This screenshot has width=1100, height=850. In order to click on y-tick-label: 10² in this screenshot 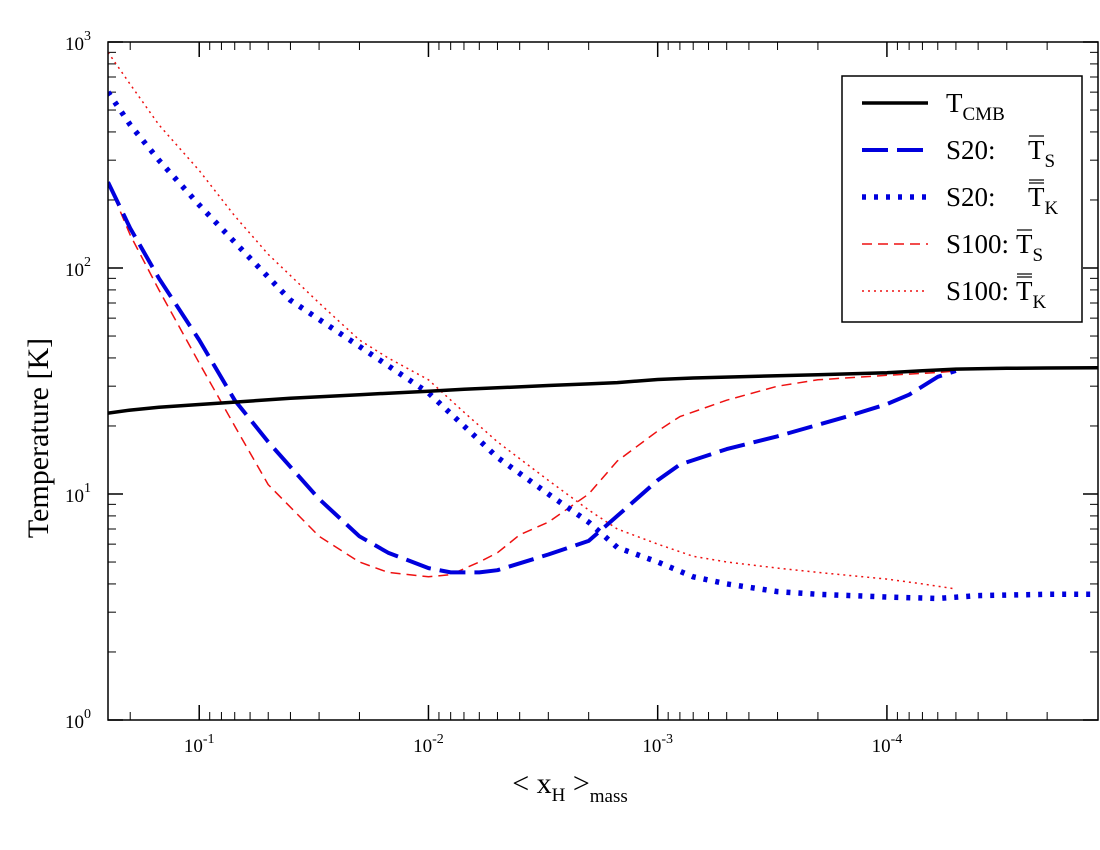, I will do `click(78, 268)`.